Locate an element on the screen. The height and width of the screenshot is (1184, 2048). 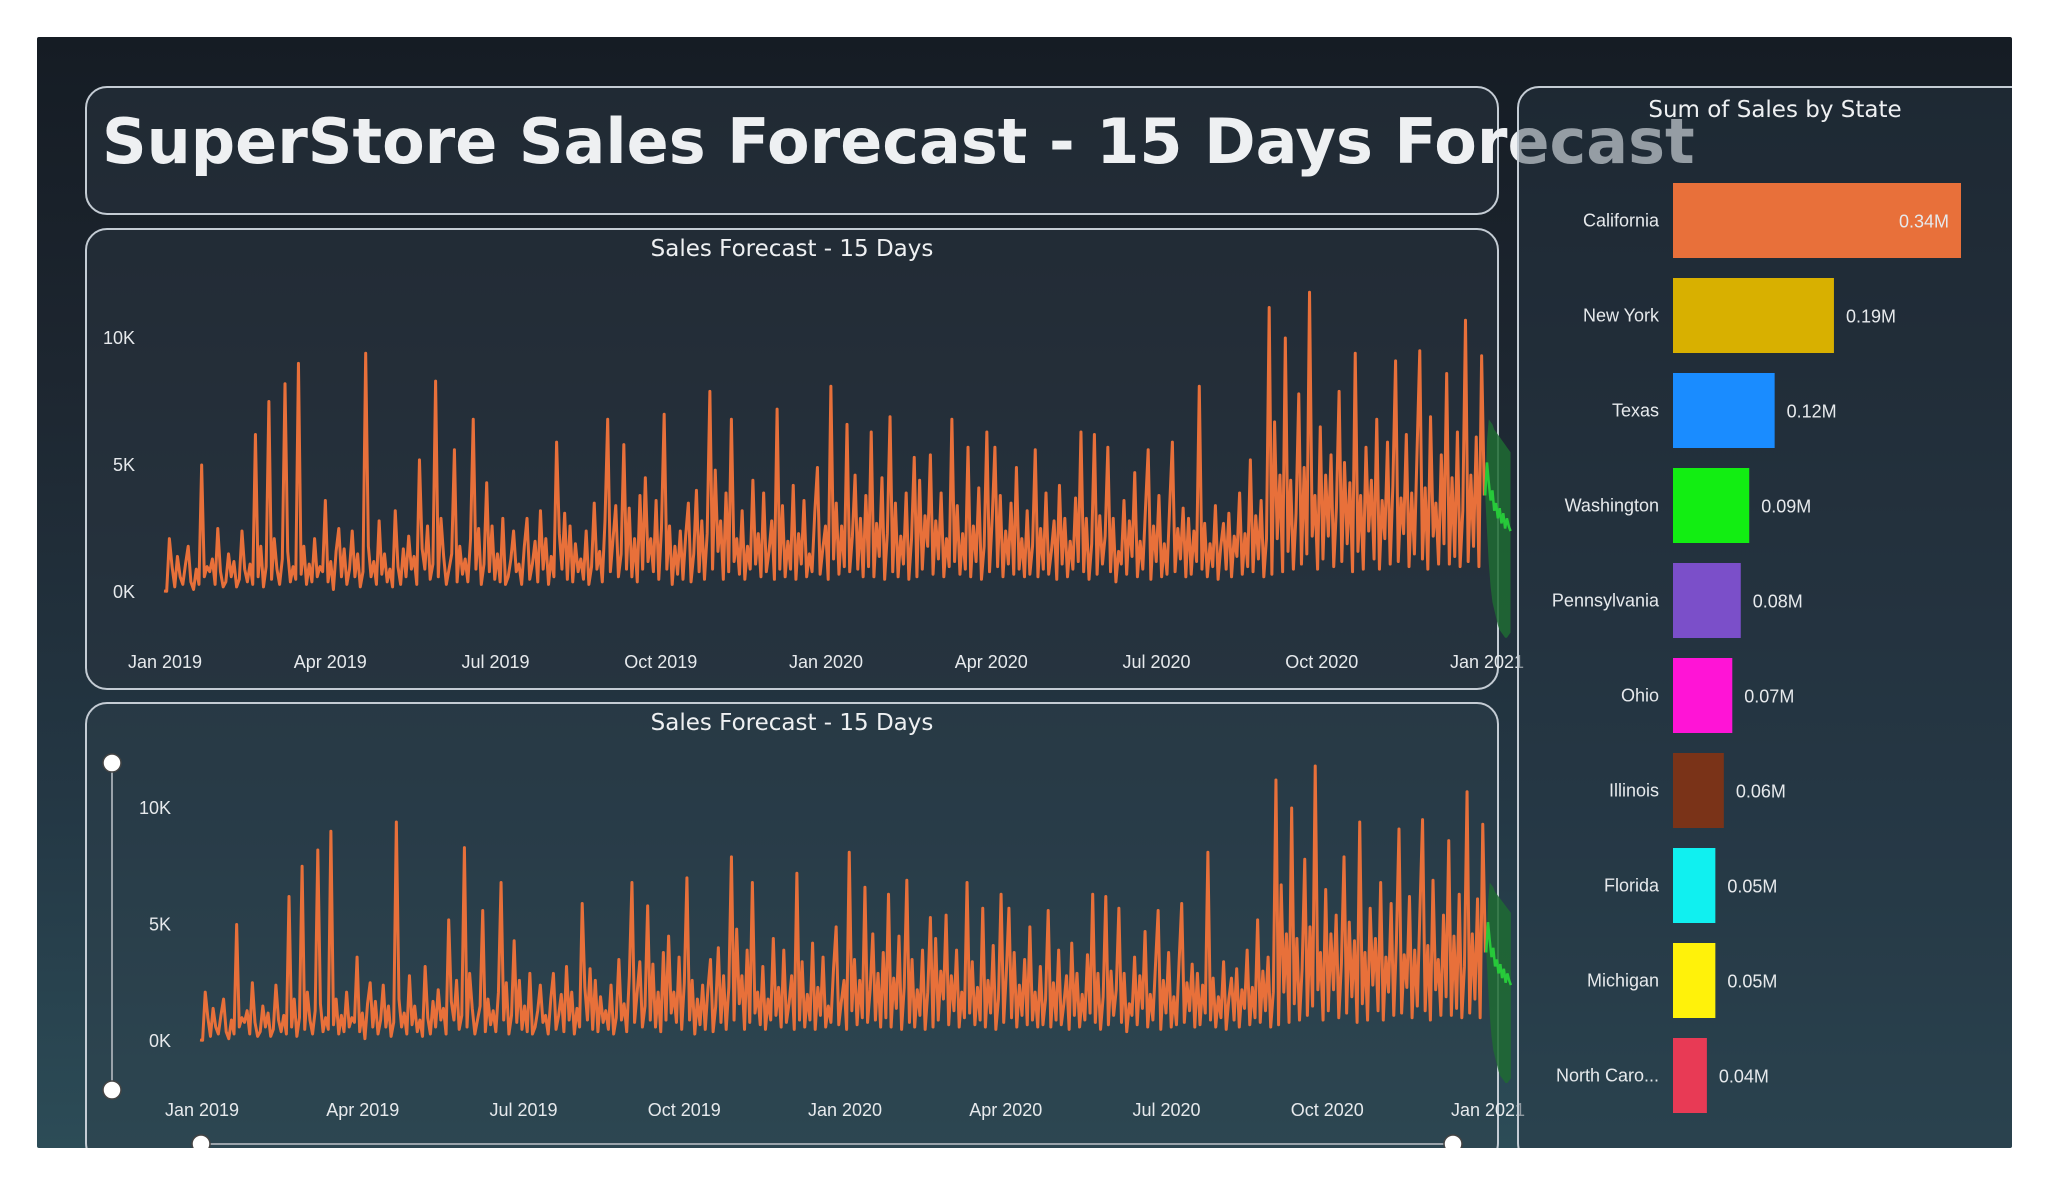
x-slider-handle-end is located at coordinates (1453, 1141).